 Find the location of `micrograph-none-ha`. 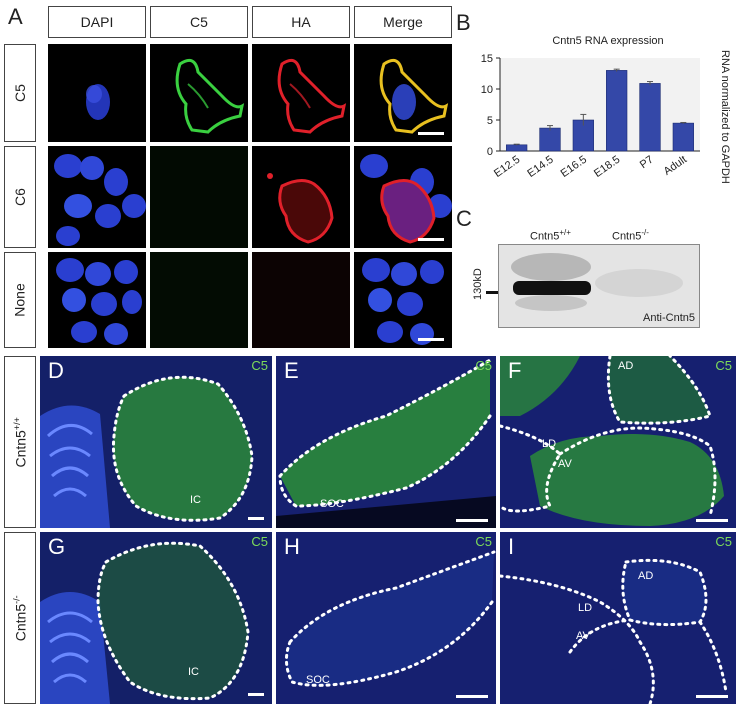

micrograph-none-ha is located at coordinates (301, 300).